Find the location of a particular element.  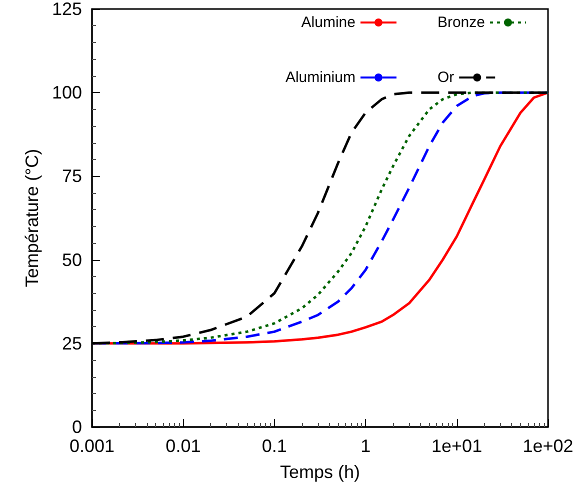

y-tick-label: 100 is located at coordinates (67, 92).